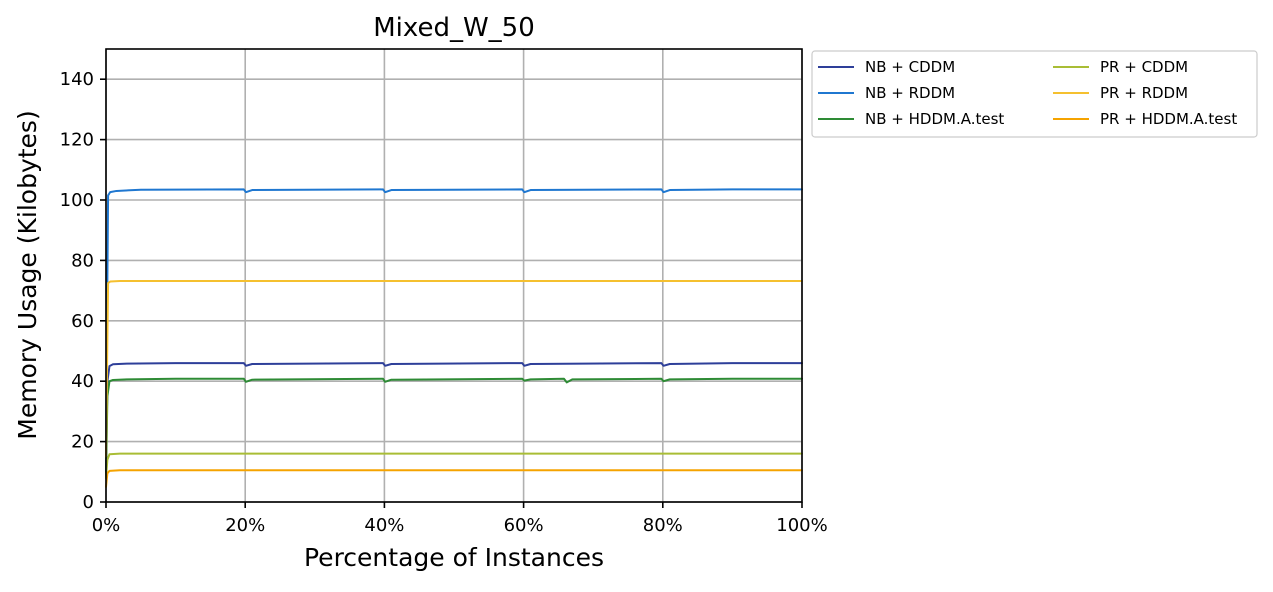 The image size is (1273, 592). What do you see at coordinates (910, 67) in the screenshot?
I see `legend-label: NB + CDDM` at bounding box center [910, 67].